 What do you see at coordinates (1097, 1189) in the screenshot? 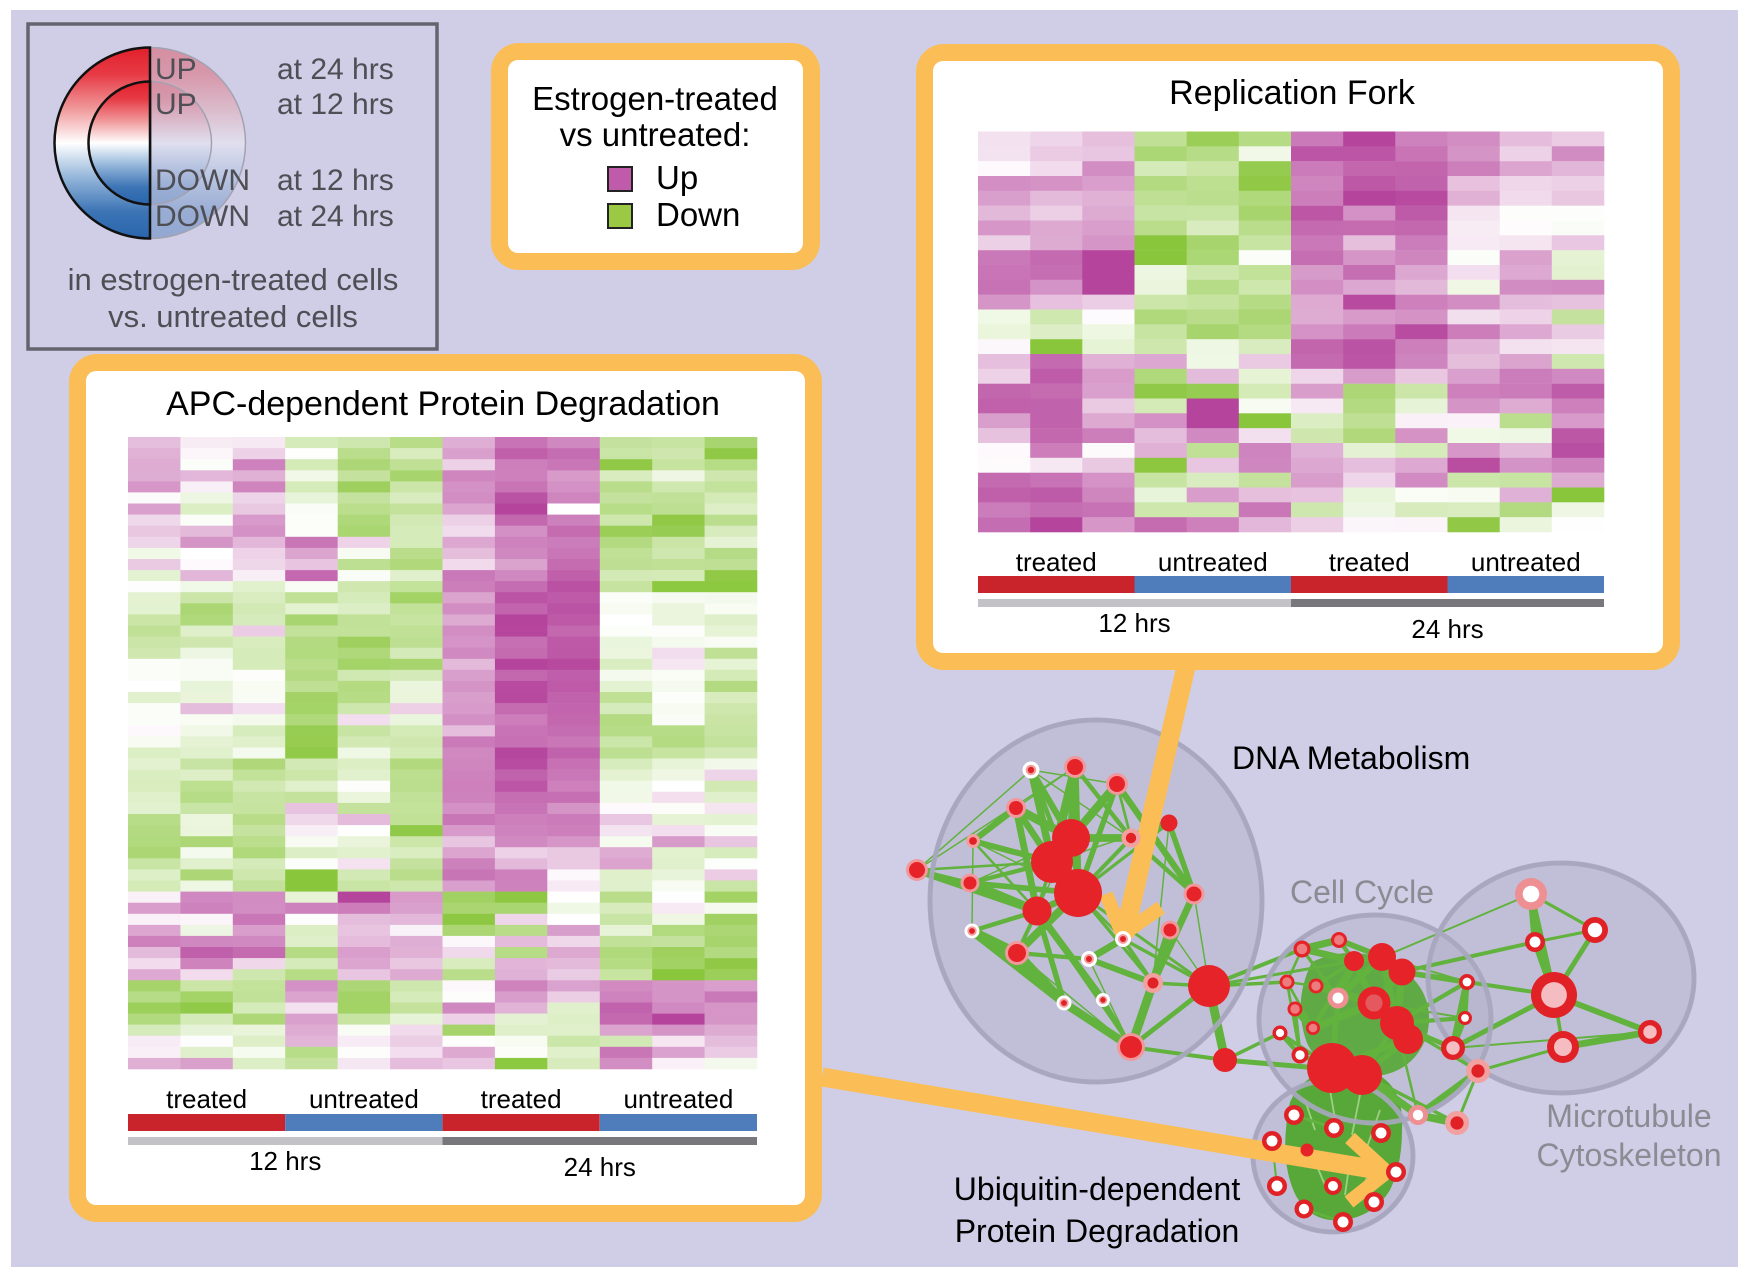
I see `svg-text: Ubiquitin-dependent` at bounding box center [1097, 1189].